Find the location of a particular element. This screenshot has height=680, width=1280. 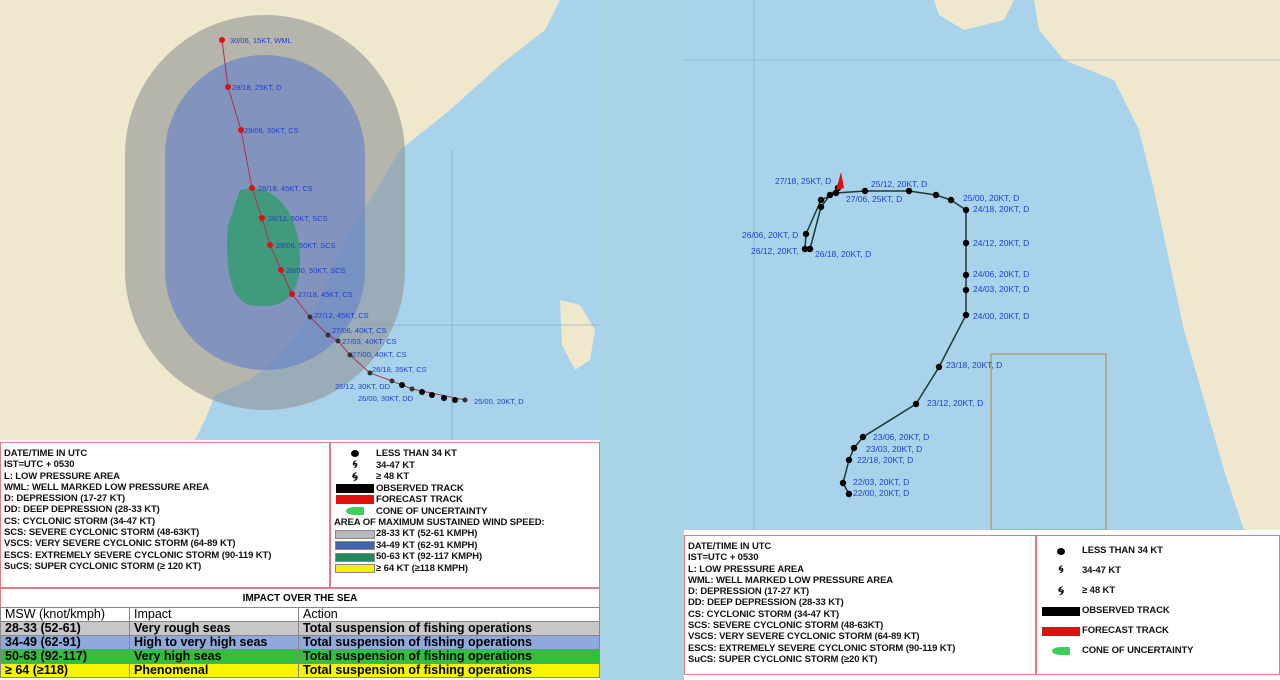

observed-track-swatch is located at coordinates (355, 488).